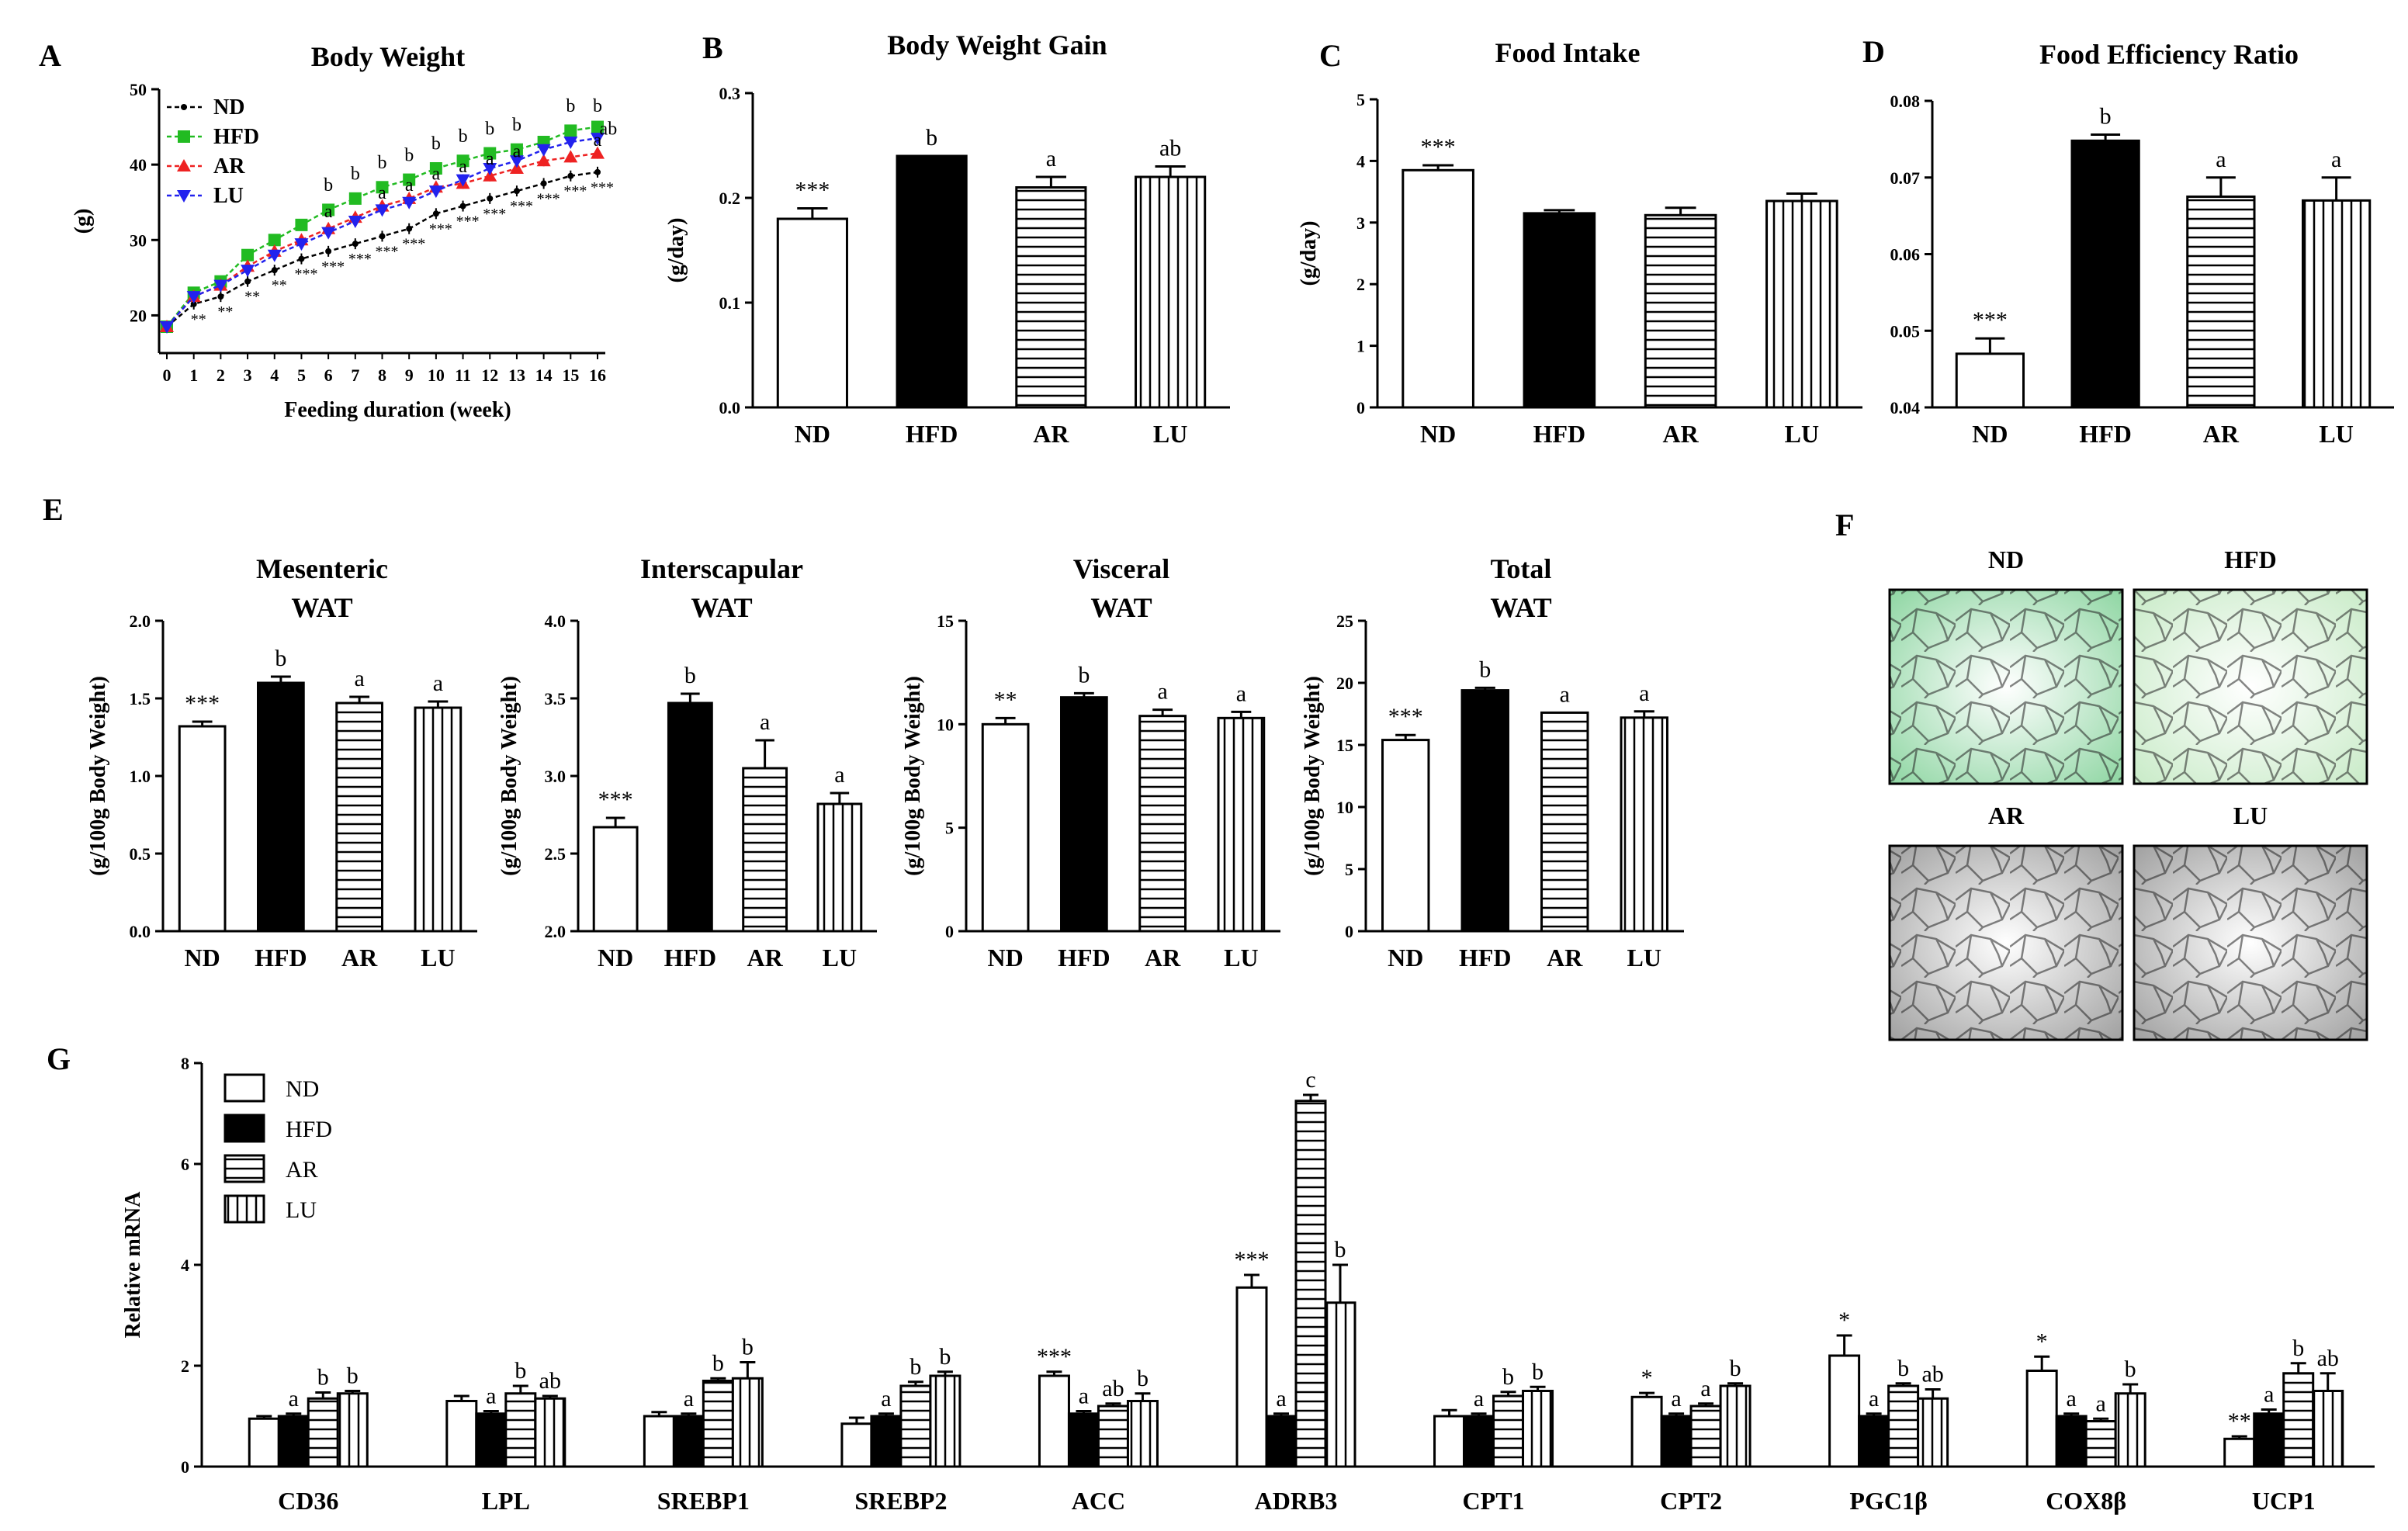 Image resolution: width=2408 pixels, height=1531 pixels. What do you see at coordinates (1084, 814) in the screenshot?
I see `bar-E3-HFD` at bounding box center [1084, 814].